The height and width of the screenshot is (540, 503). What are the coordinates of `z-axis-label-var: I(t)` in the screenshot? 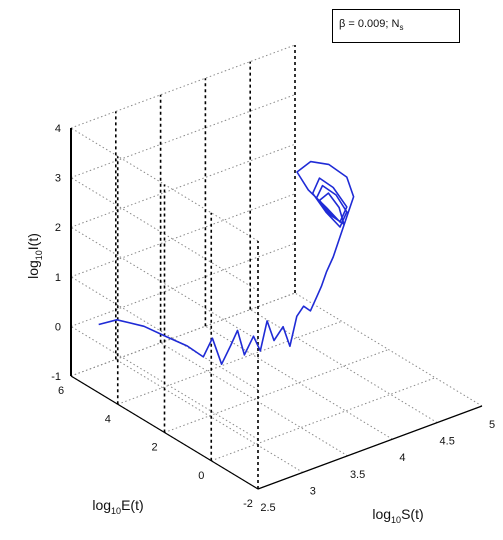 It's located at (33, 241).